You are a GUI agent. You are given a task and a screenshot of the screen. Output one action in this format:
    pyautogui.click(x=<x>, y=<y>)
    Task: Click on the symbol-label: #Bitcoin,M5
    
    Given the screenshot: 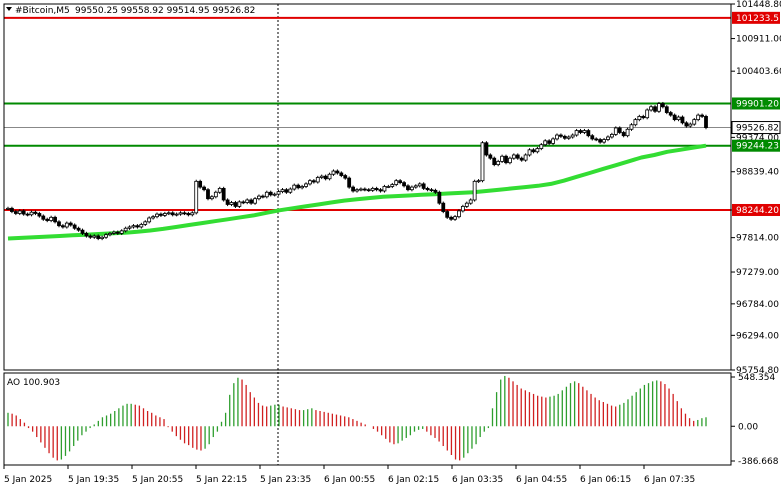 What is the action you would take?
    pyautogui.click(x=42, y=11)
    